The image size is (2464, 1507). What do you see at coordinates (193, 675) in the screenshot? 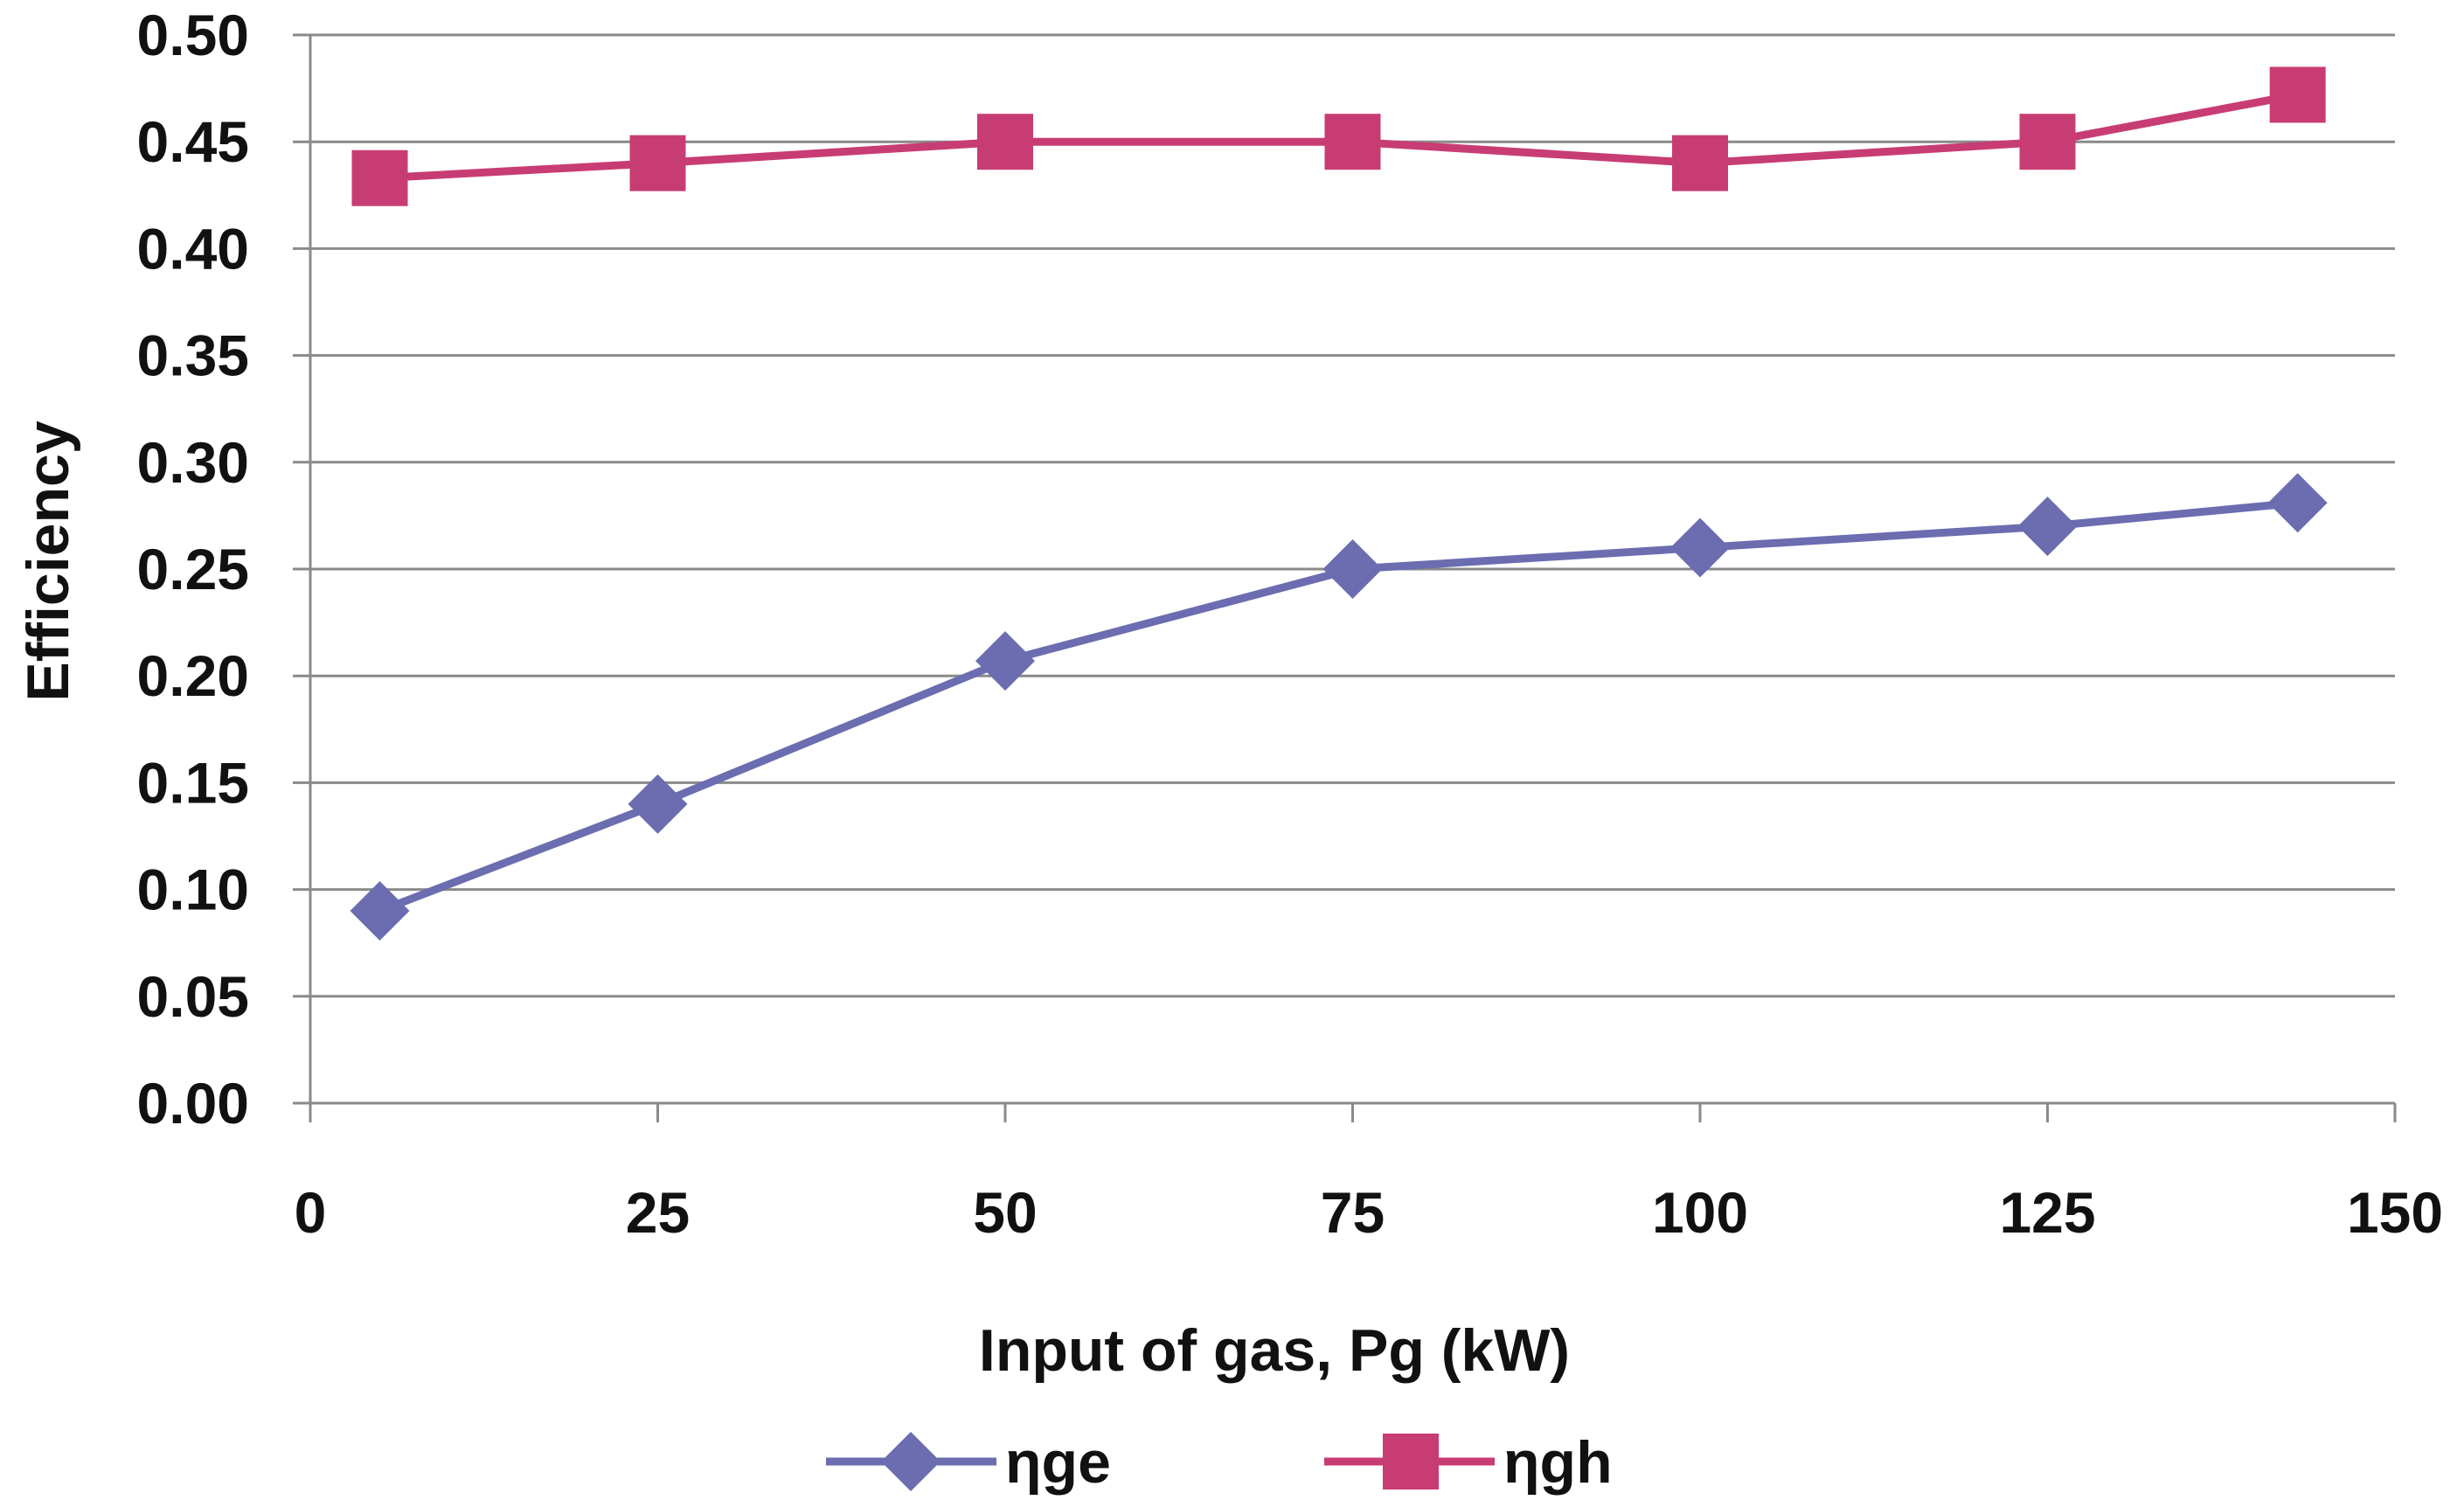
I see `y-tick-label: 0.20` at bounding box center [193, 675].